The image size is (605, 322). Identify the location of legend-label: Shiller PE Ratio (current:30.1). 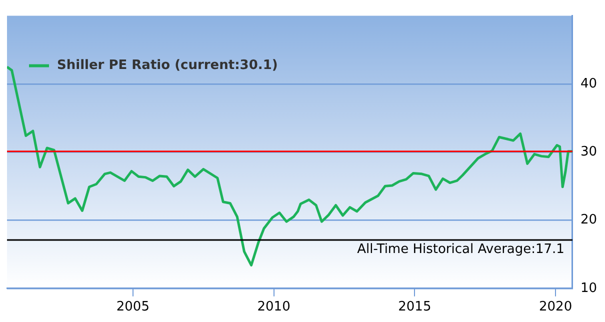
(167, 66).